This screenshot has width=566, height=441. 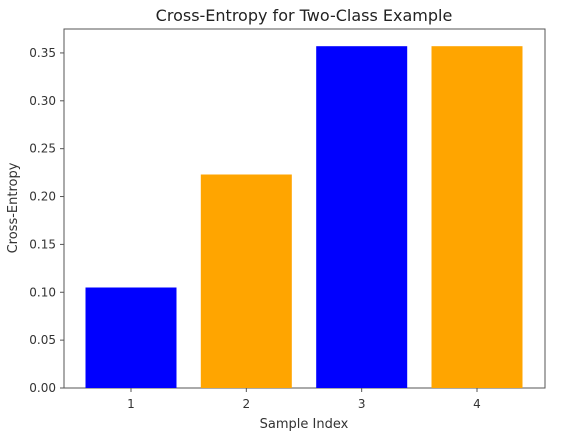 I want to click on y-tick-label: 0.30, so click(x=42, y=101).